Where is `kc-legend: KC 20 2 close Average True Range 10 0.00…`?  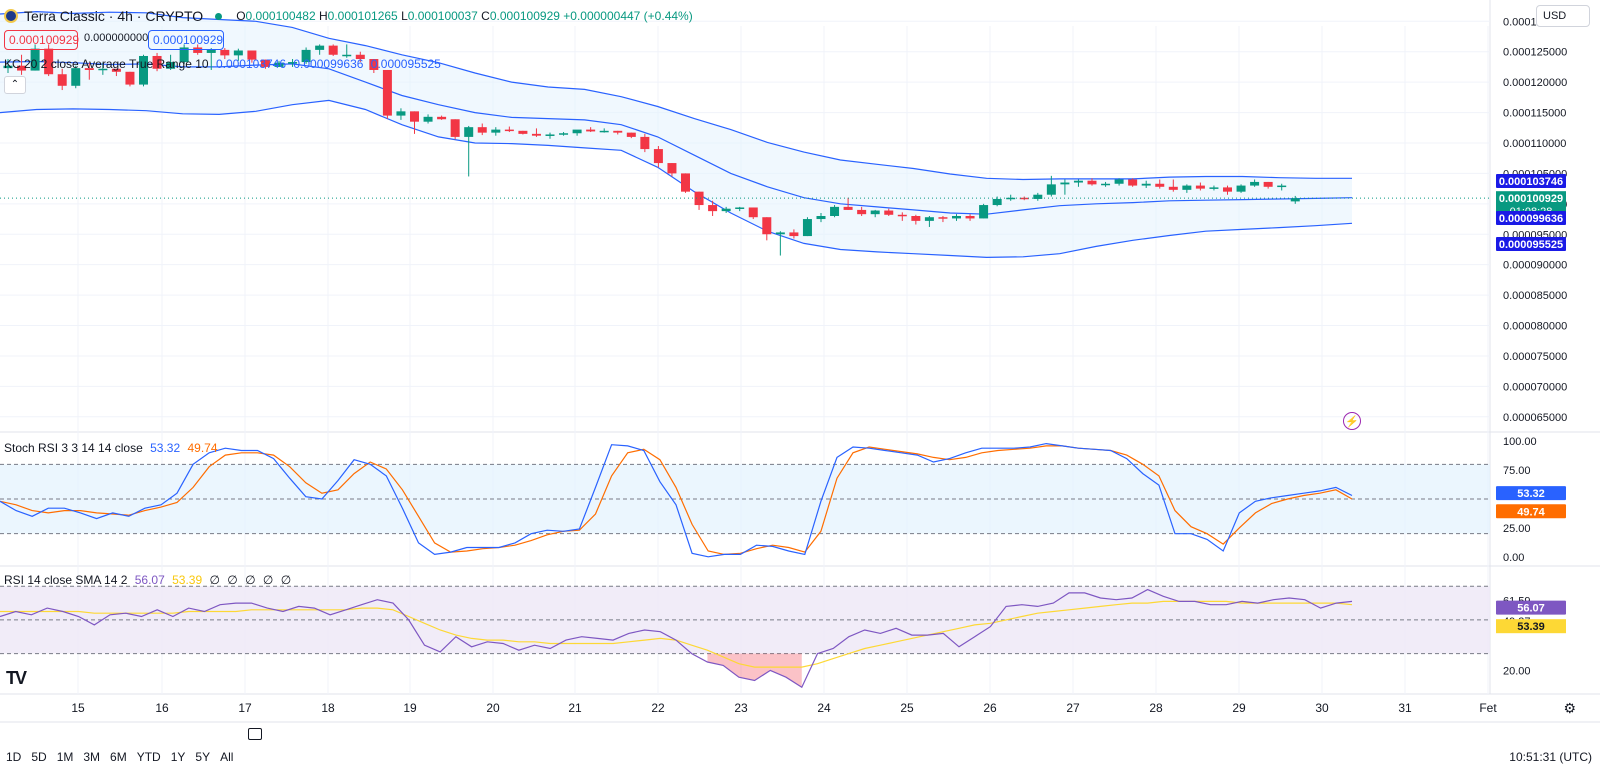
kc-legend: KC 20 2 close Average True Range 10 0.00… is located at coordinates (222, 64).